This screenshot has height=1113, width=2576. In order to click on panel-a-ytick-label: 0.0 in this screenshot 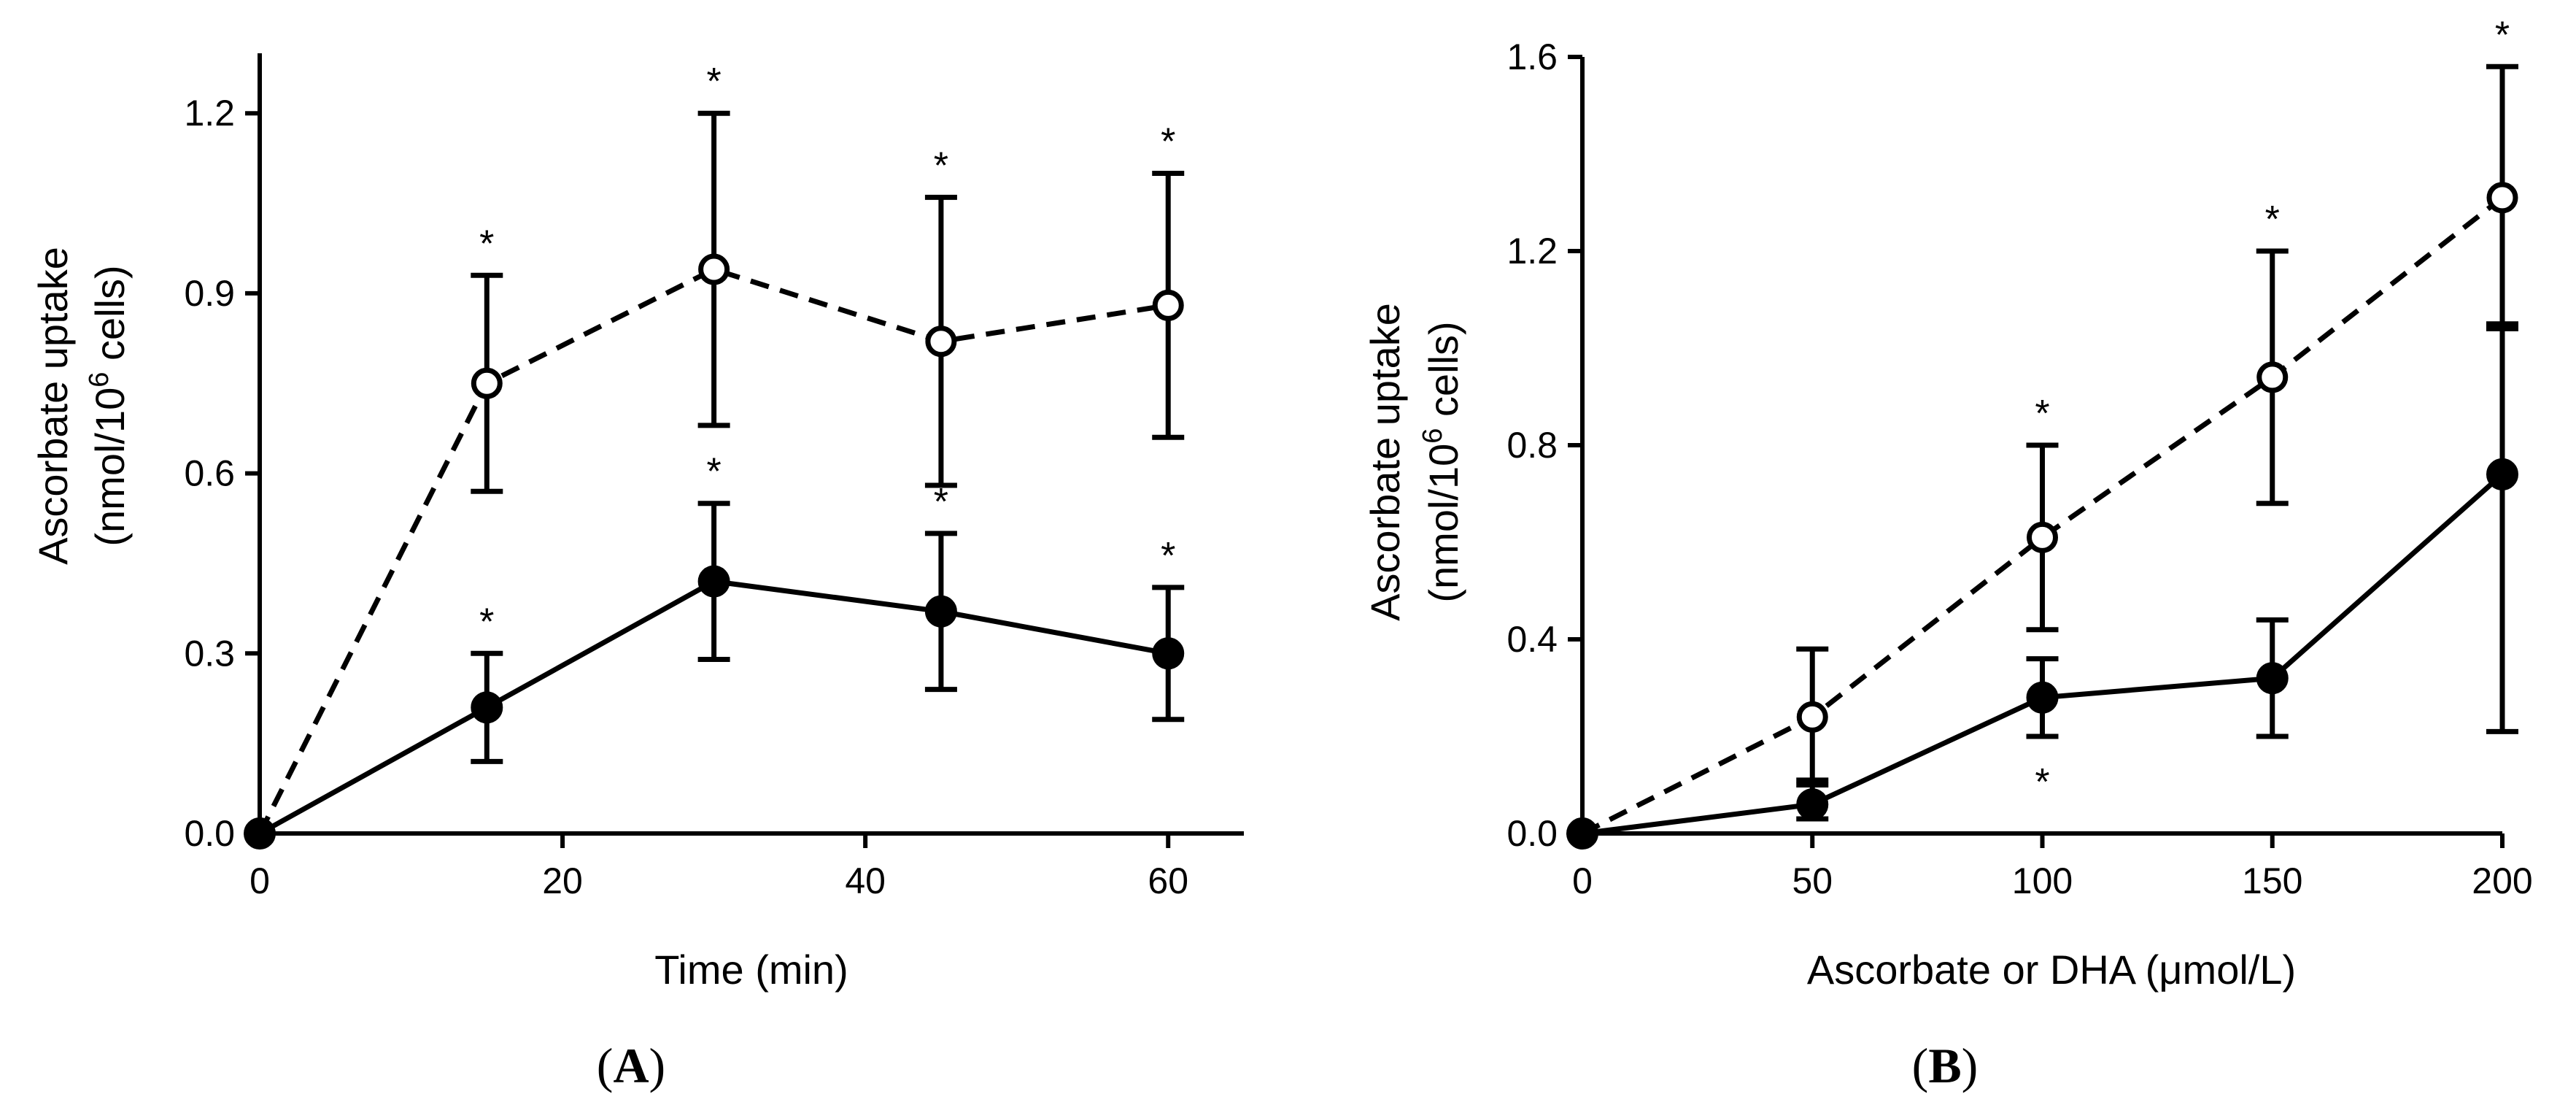, I will do `click(209, 833)`.